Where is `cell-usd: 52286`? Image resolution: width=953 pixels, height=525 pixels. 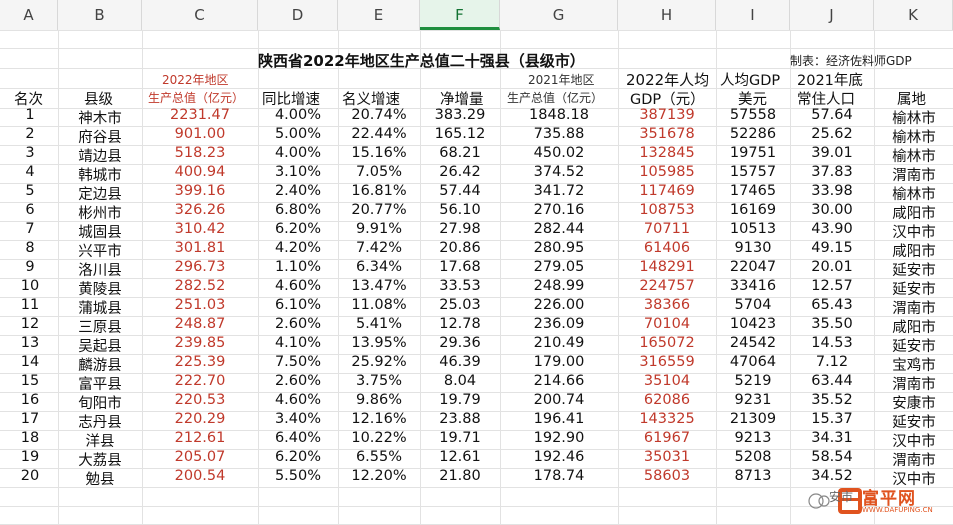
cell-usd: 52286 is located at coordinates (753, 134).